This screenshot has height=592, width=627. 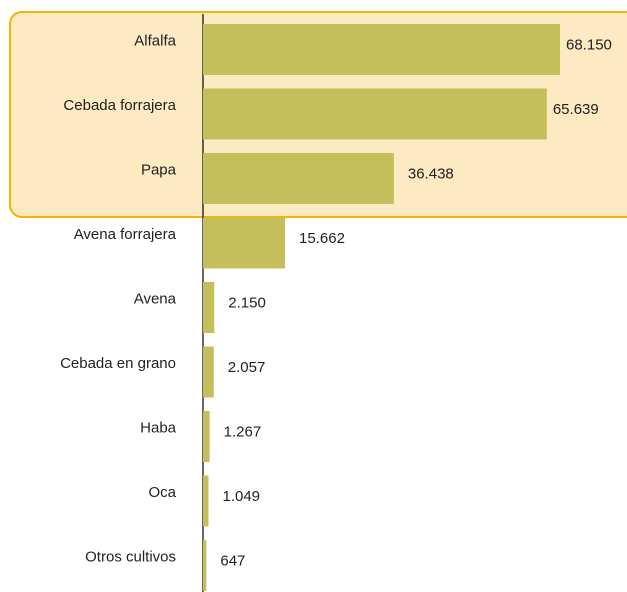 I want to click on value-label: 2.057, so click(x=247, y=367).